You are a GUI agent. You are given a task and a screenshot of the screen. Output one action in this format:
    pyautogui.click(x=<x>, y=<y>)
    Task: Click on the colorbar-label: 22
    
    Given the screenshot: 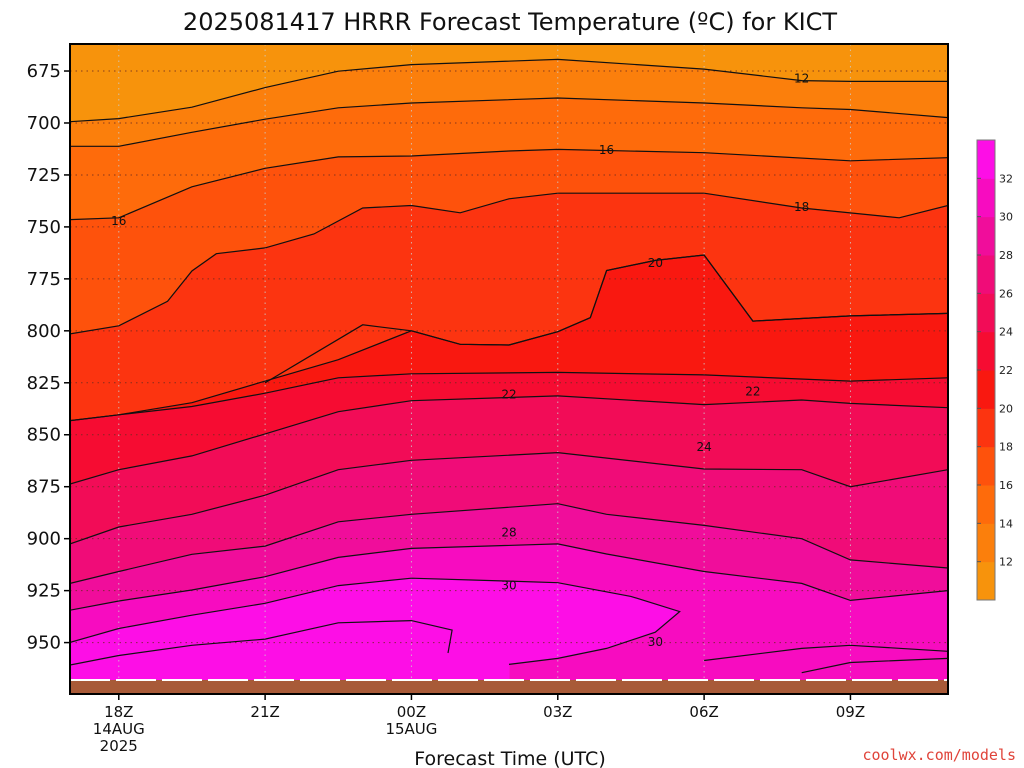 What is the action you would take?
    pyautogui.click(x=1006, y=370)
    